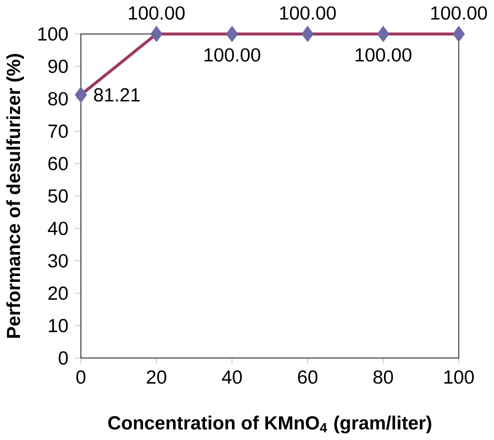 Image resolution: width=494 pixels, height=440 pixels. What do you see at coordinates (58, 229) in the screenshot?
I see `y-tick-label: 40` at bounding box center [58, 229].